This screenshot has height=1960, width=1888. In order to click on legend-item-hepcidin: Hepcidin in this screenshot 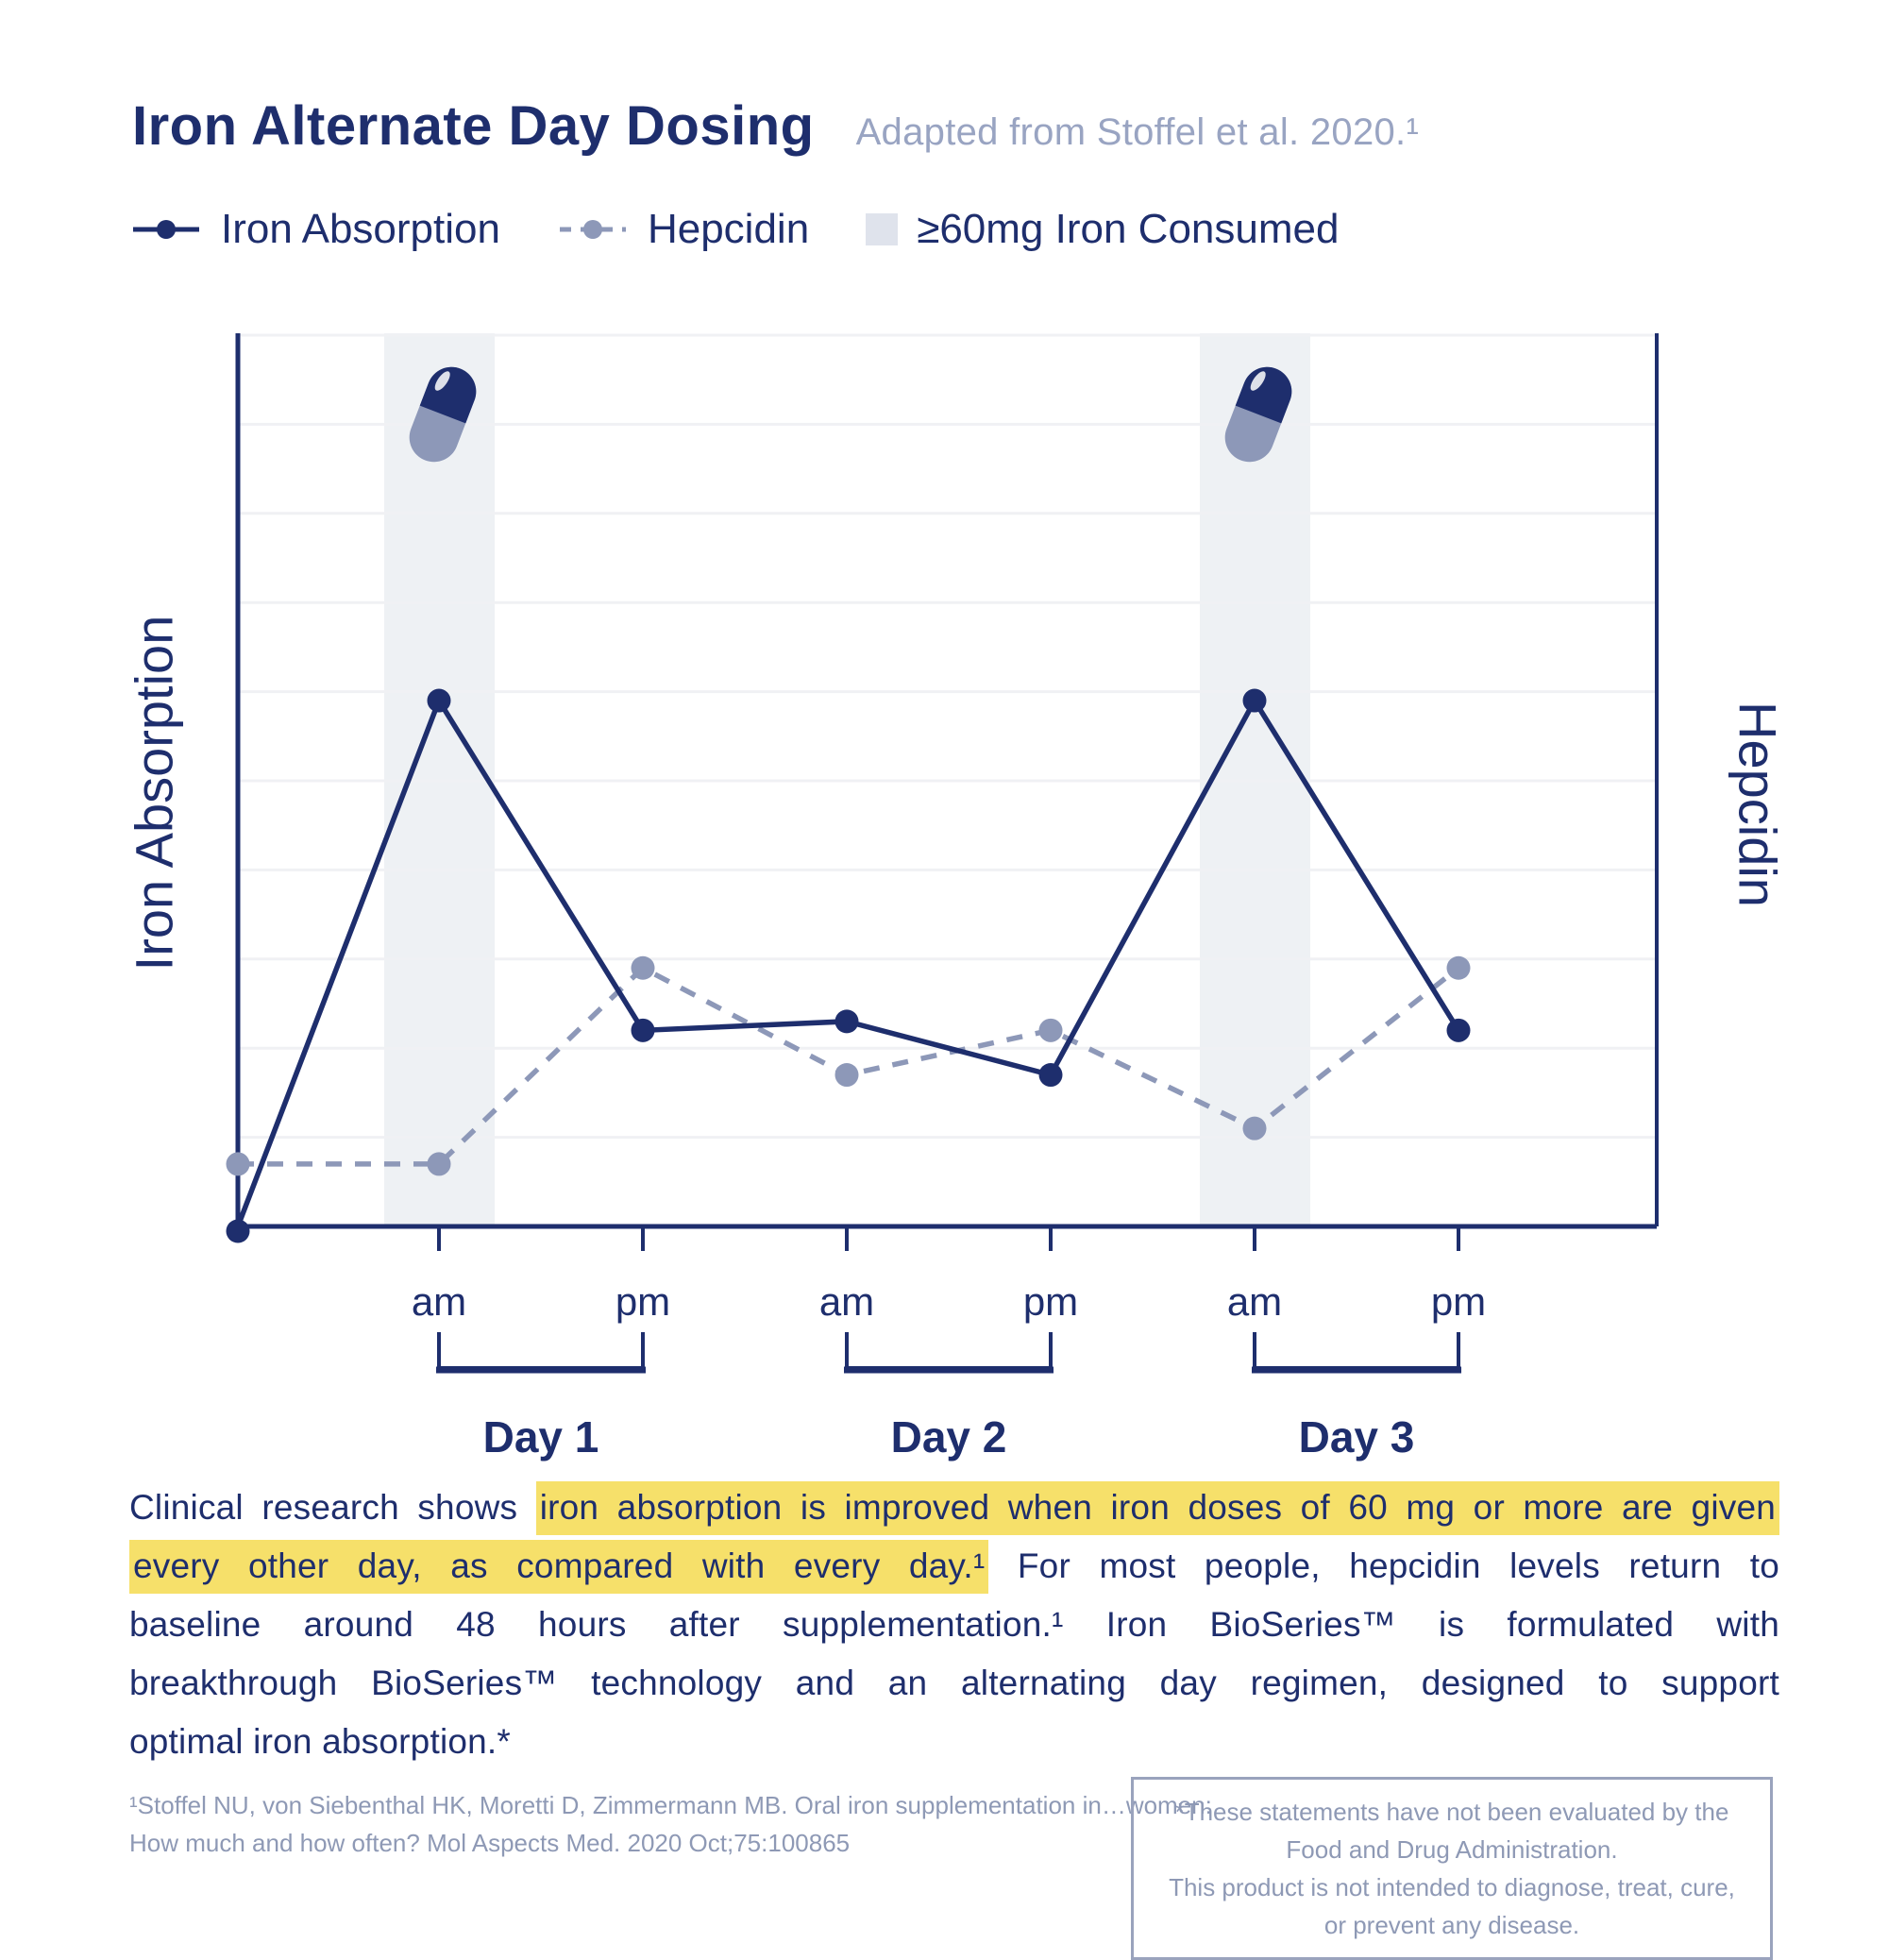, I will do `click(683, 230)`.